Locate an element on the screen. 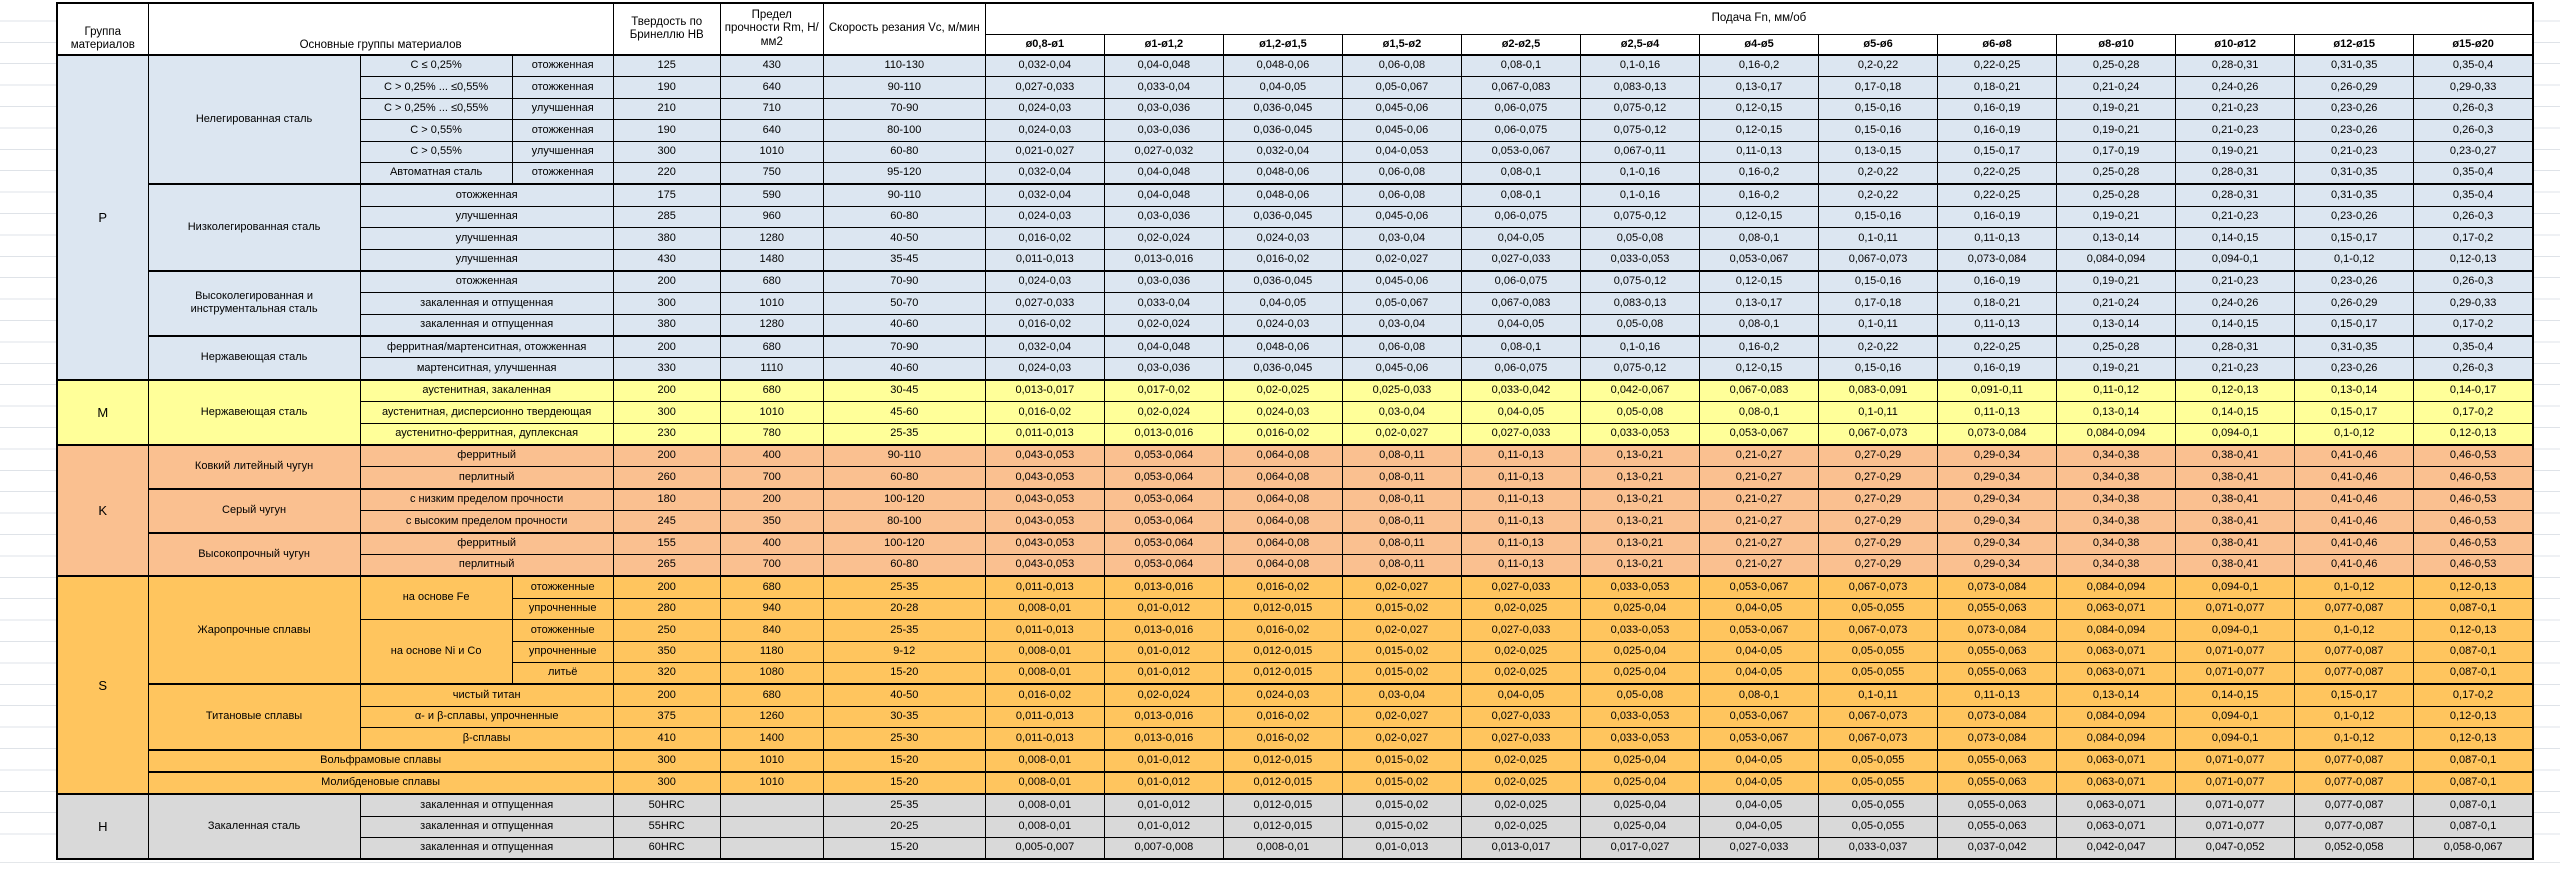 This screenshot has height=880, width=2560. cell-feed: 0,03-0,04 is located at coordinates (1401, 412).